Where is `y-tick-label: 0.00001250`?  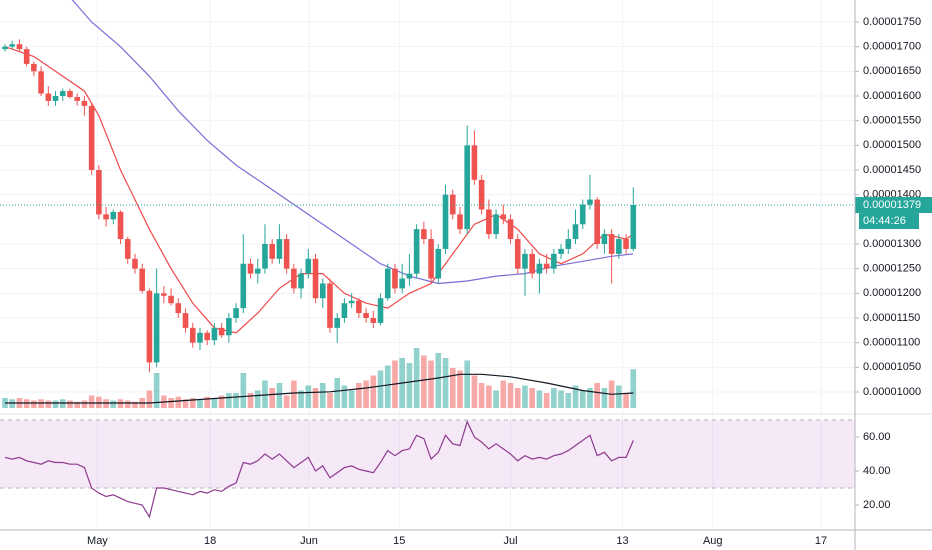
y-tick-label: 0.00001250 is located at coordinates (892, 269).